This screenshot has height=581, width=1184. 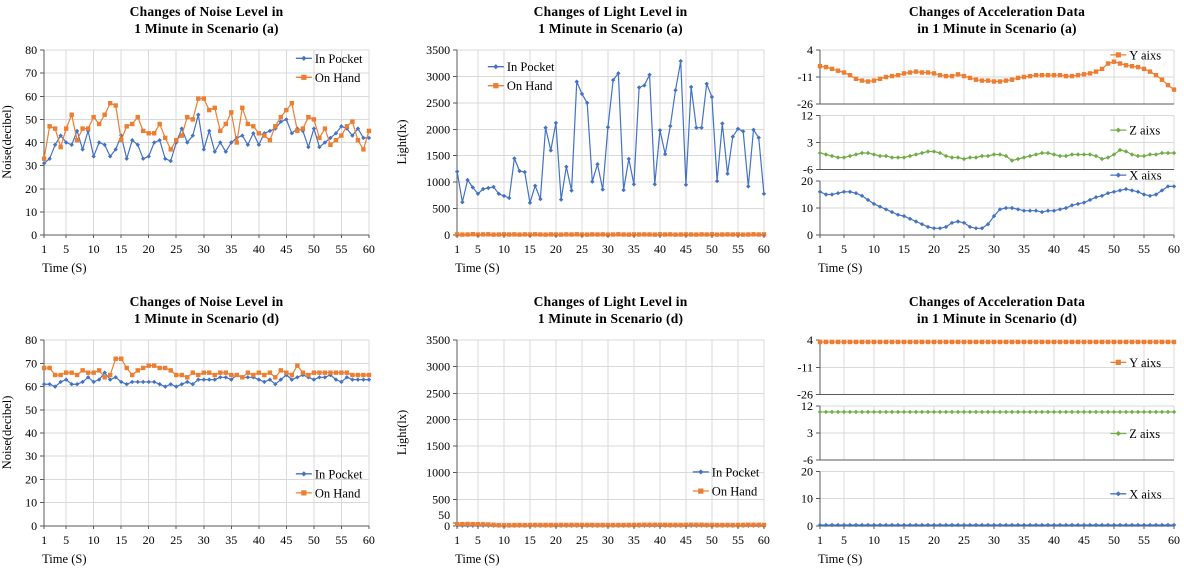 I want to click on legend-label: On Hand, so click(x=338, y=493).